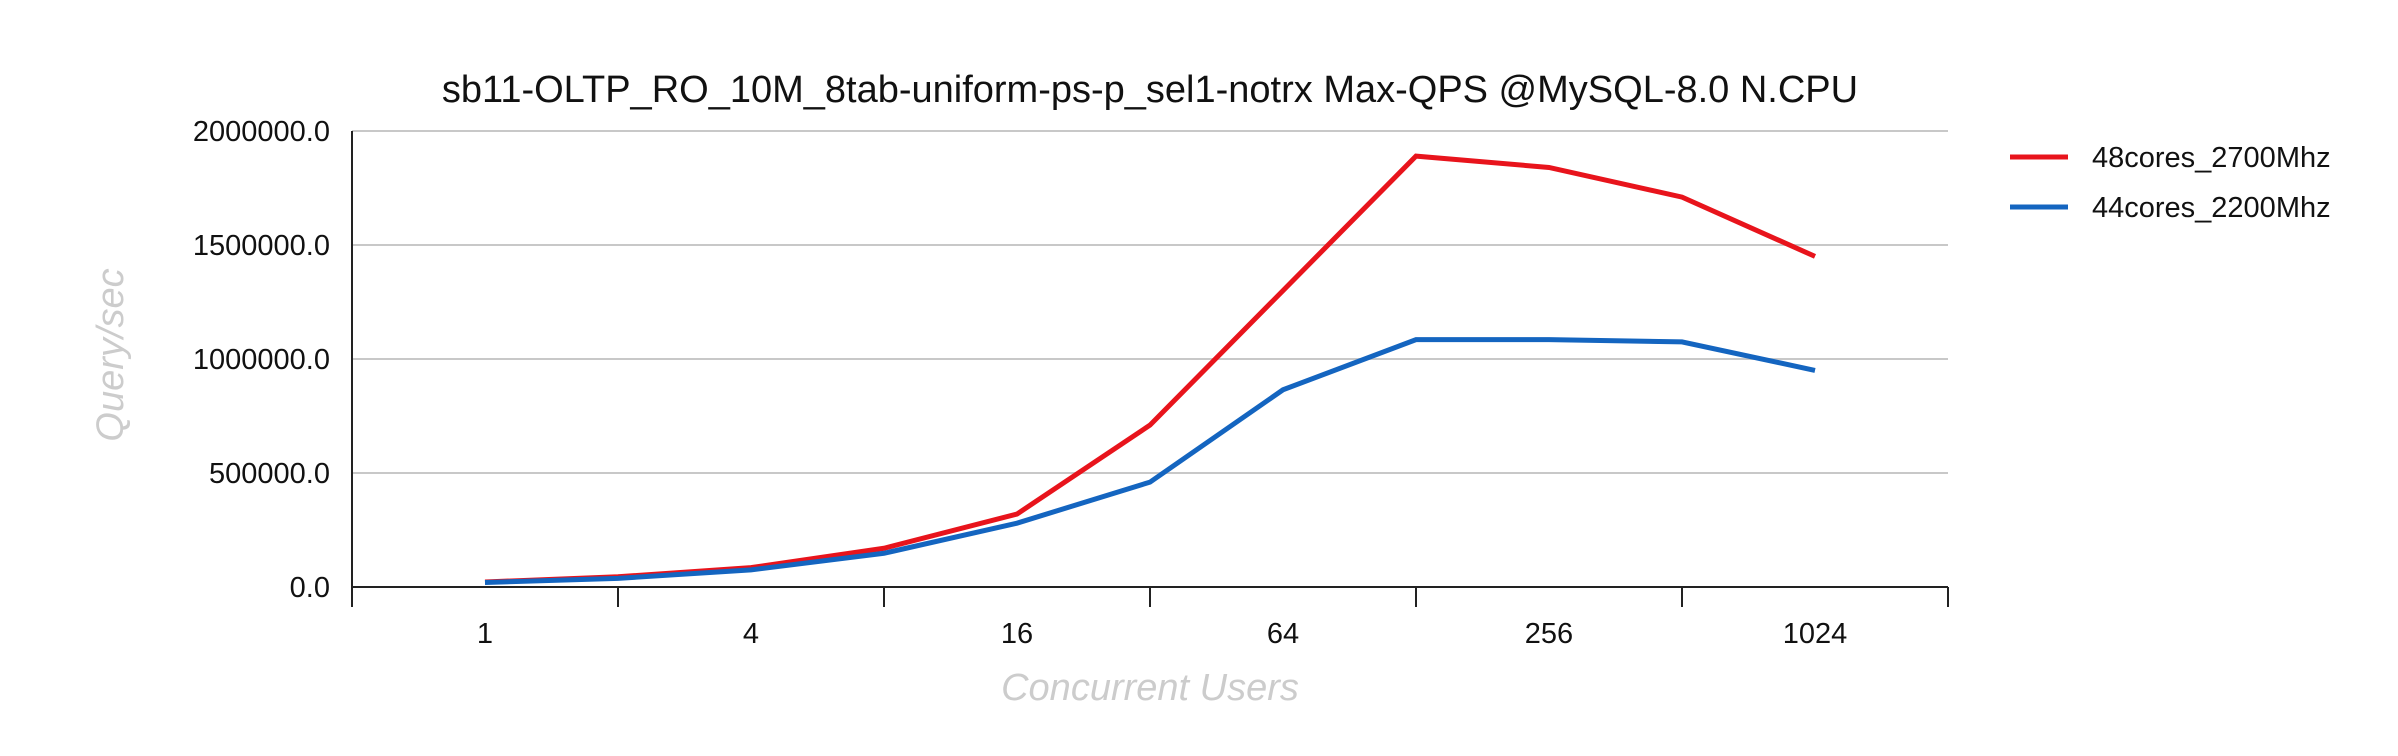  What do you see at coordinates (1017, 634) in the screenshot?
I see `x-tick-label: 16` at bounding box center [1017, 634].